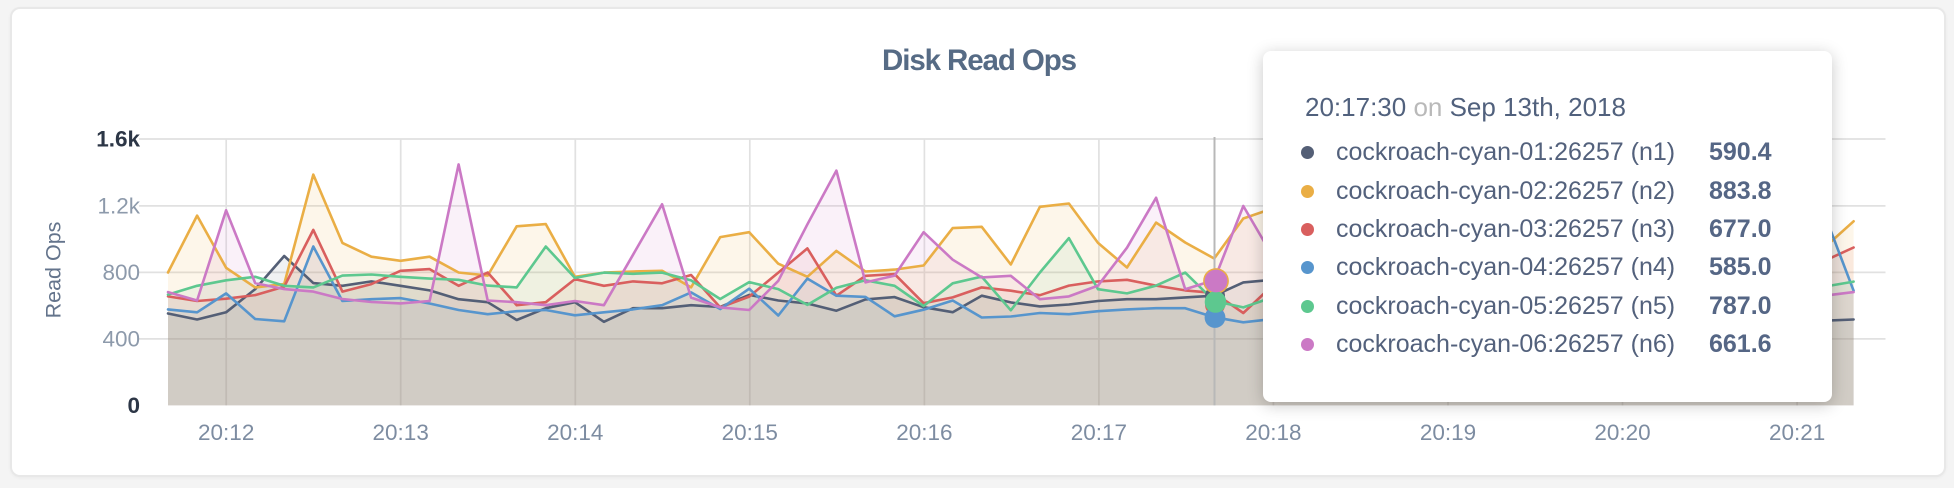  What do you see at coordinates (121, 338) in the screenshot?
I see `svg-text: 400` at bounding box center [121, 338].